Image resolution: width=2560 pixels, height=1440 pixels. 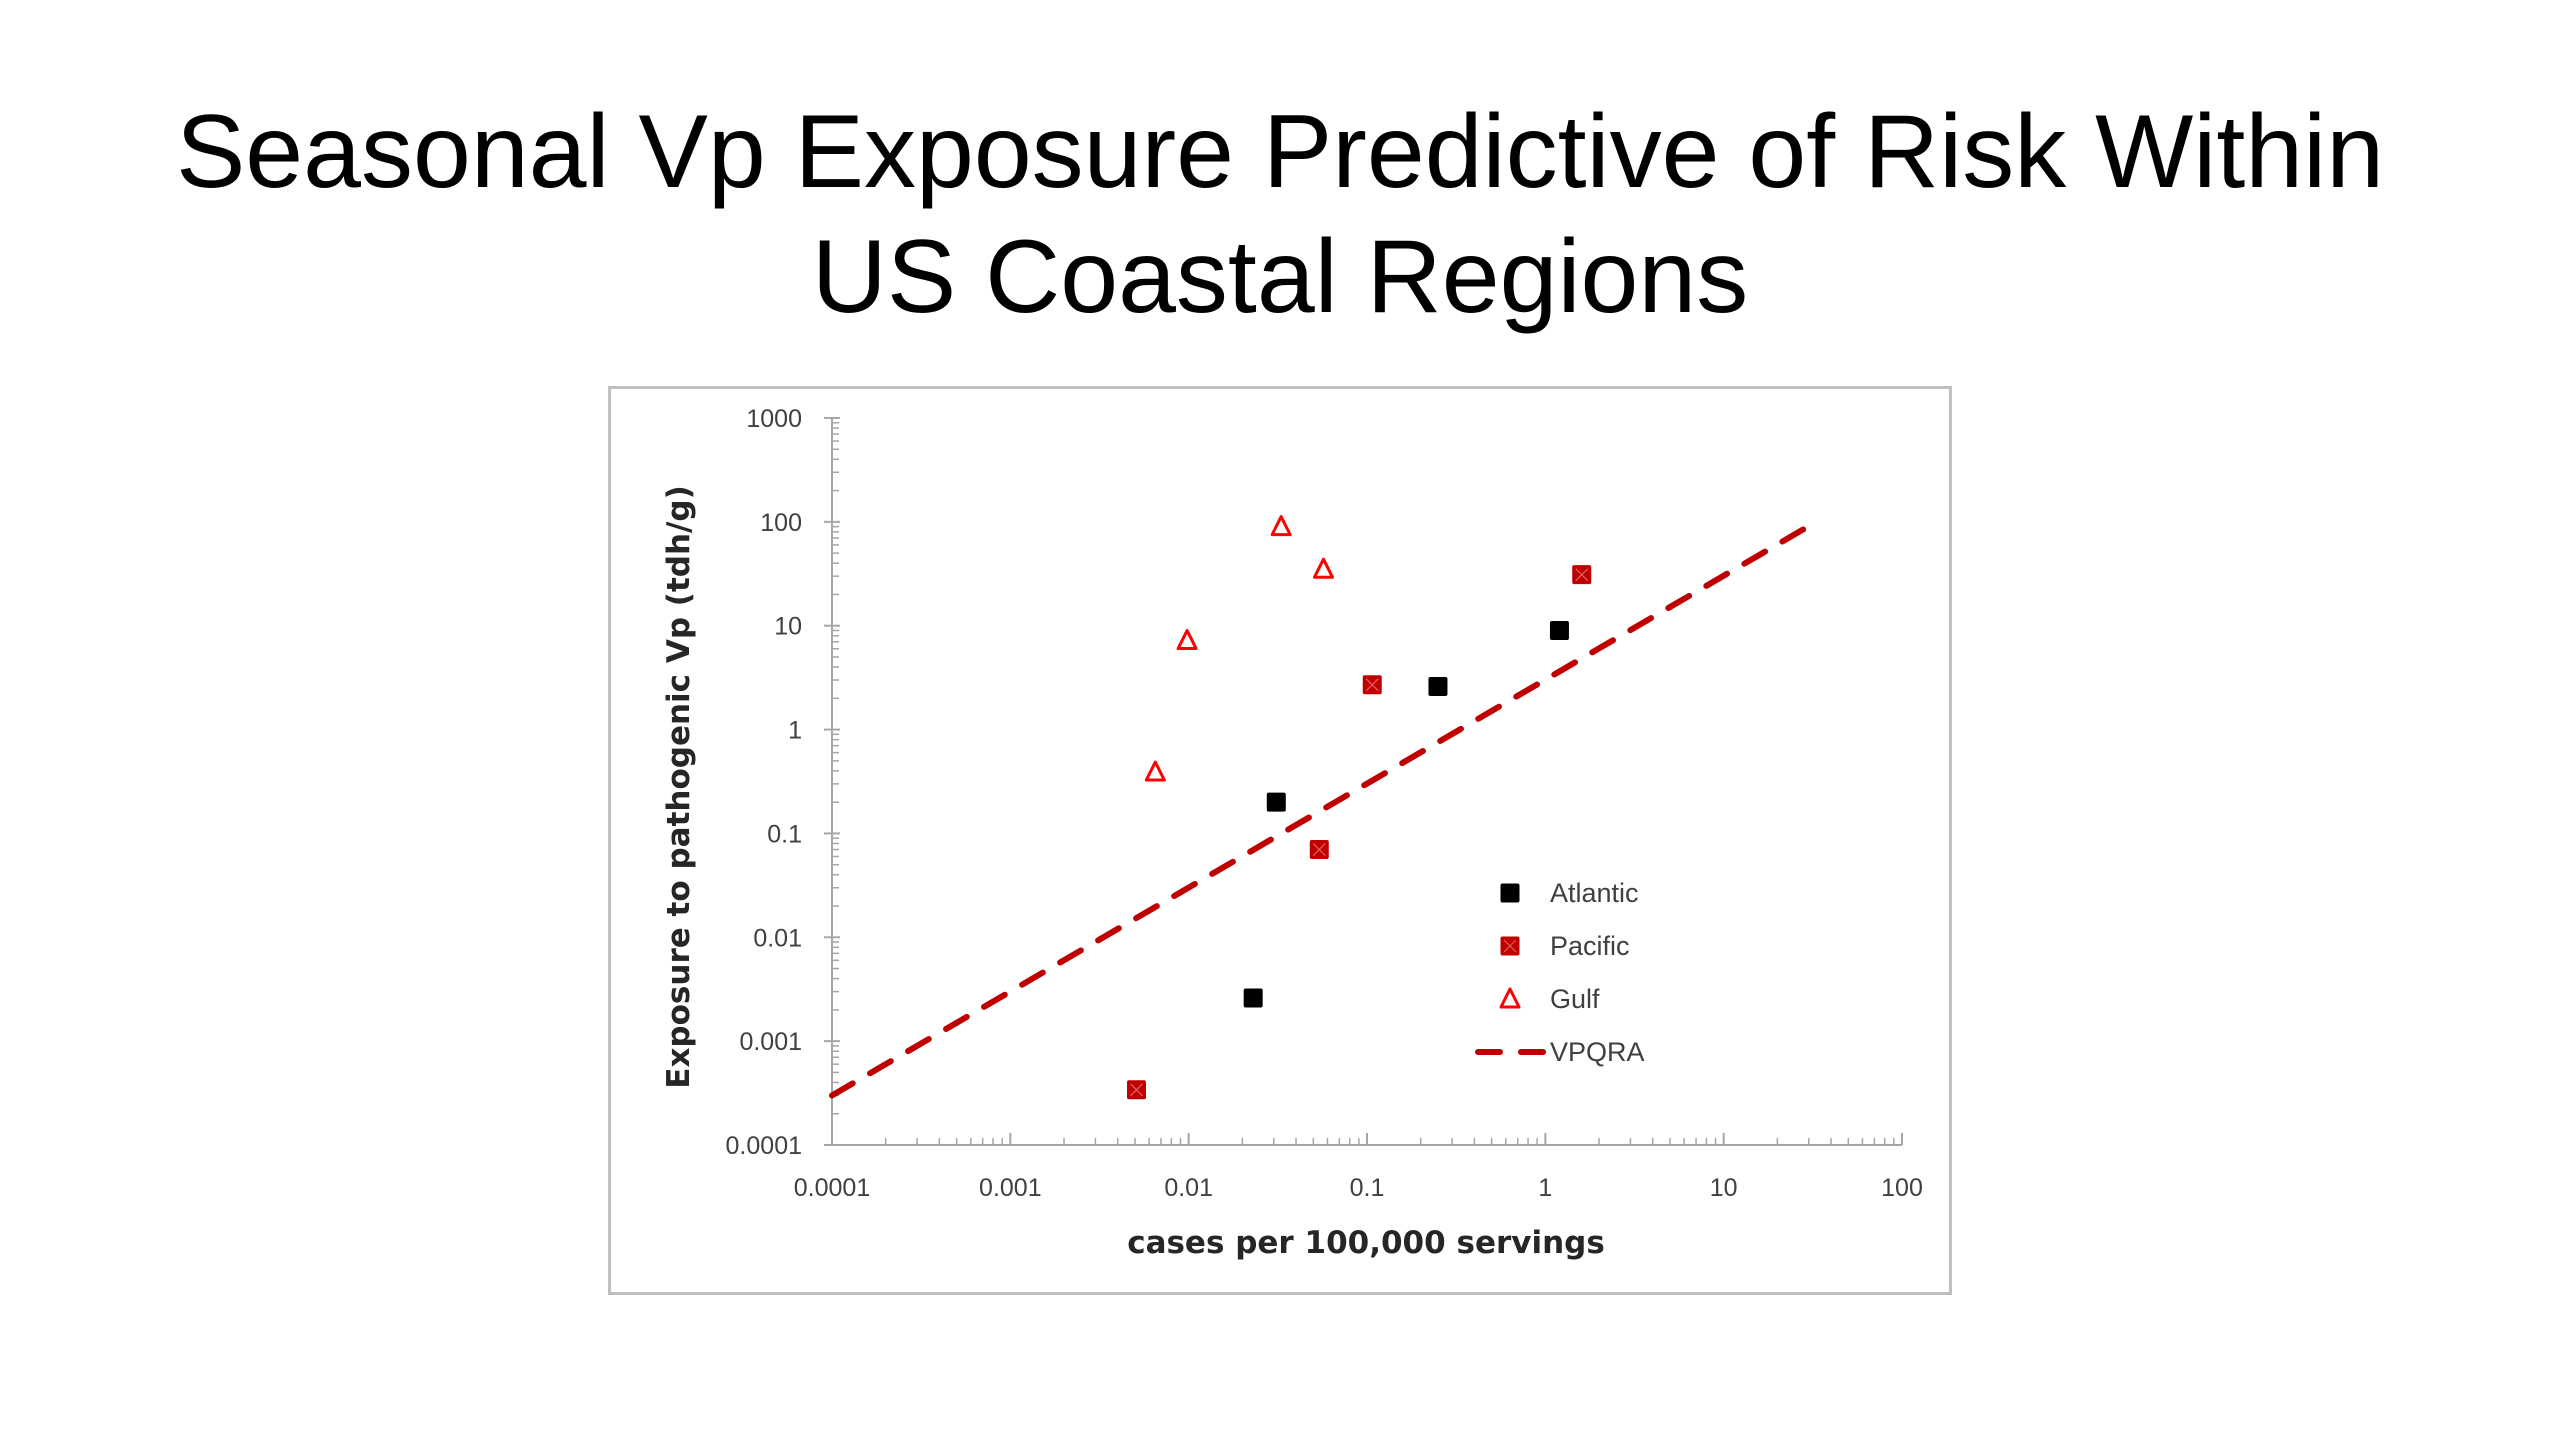 I want to click on x-tick-label: 10, so click(x=1724, y=1188).